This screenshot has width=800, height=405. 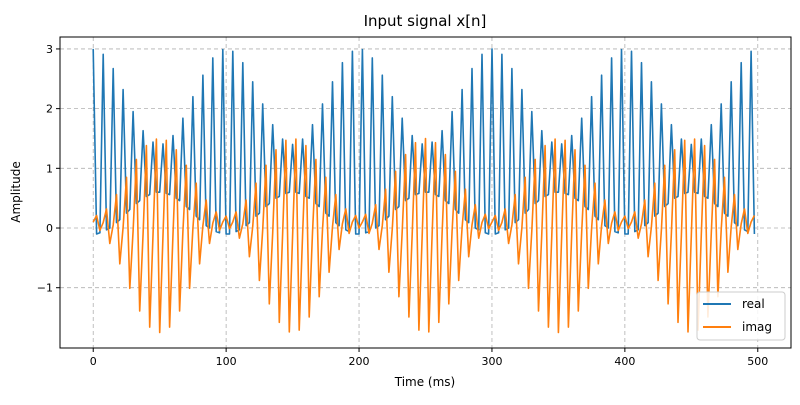 What do you see at coordinates (757, 361) in the screenshot?
I see `x-tick-label: 500` at bounding box center [757, 361].